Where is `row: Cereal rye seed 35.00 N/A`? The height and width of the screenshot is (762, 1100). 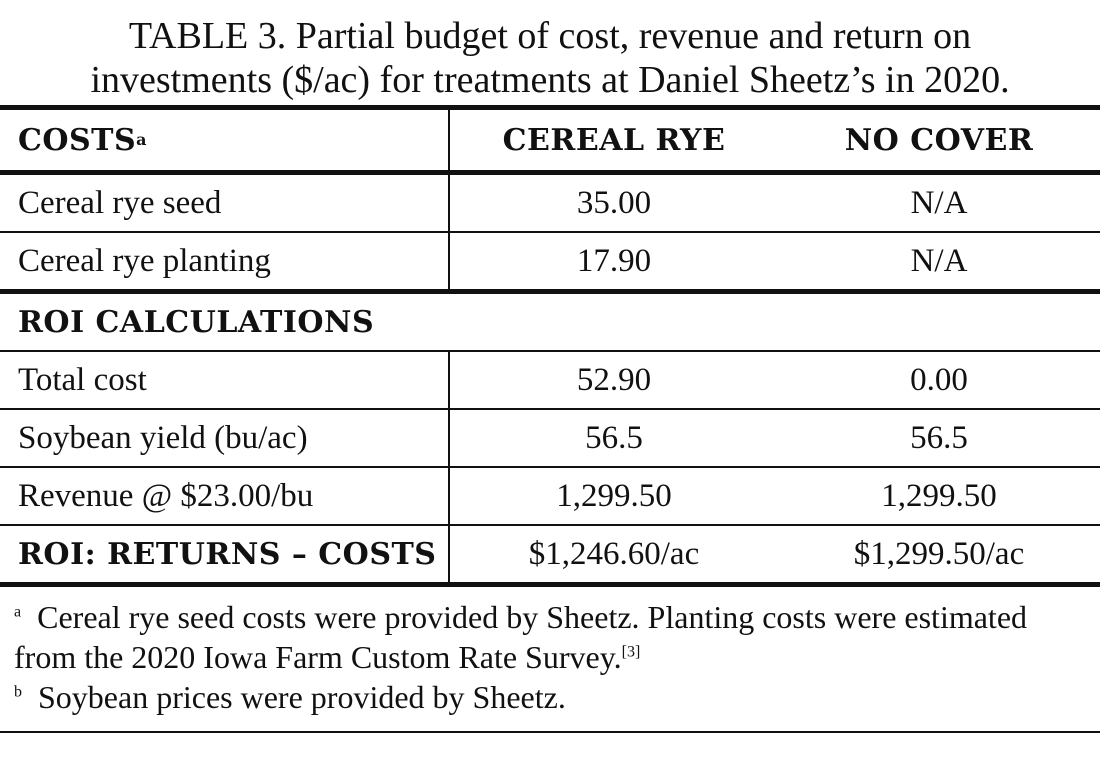 row: Cereal rye seed 35.00 N/A is located at coordinates (550, 204).